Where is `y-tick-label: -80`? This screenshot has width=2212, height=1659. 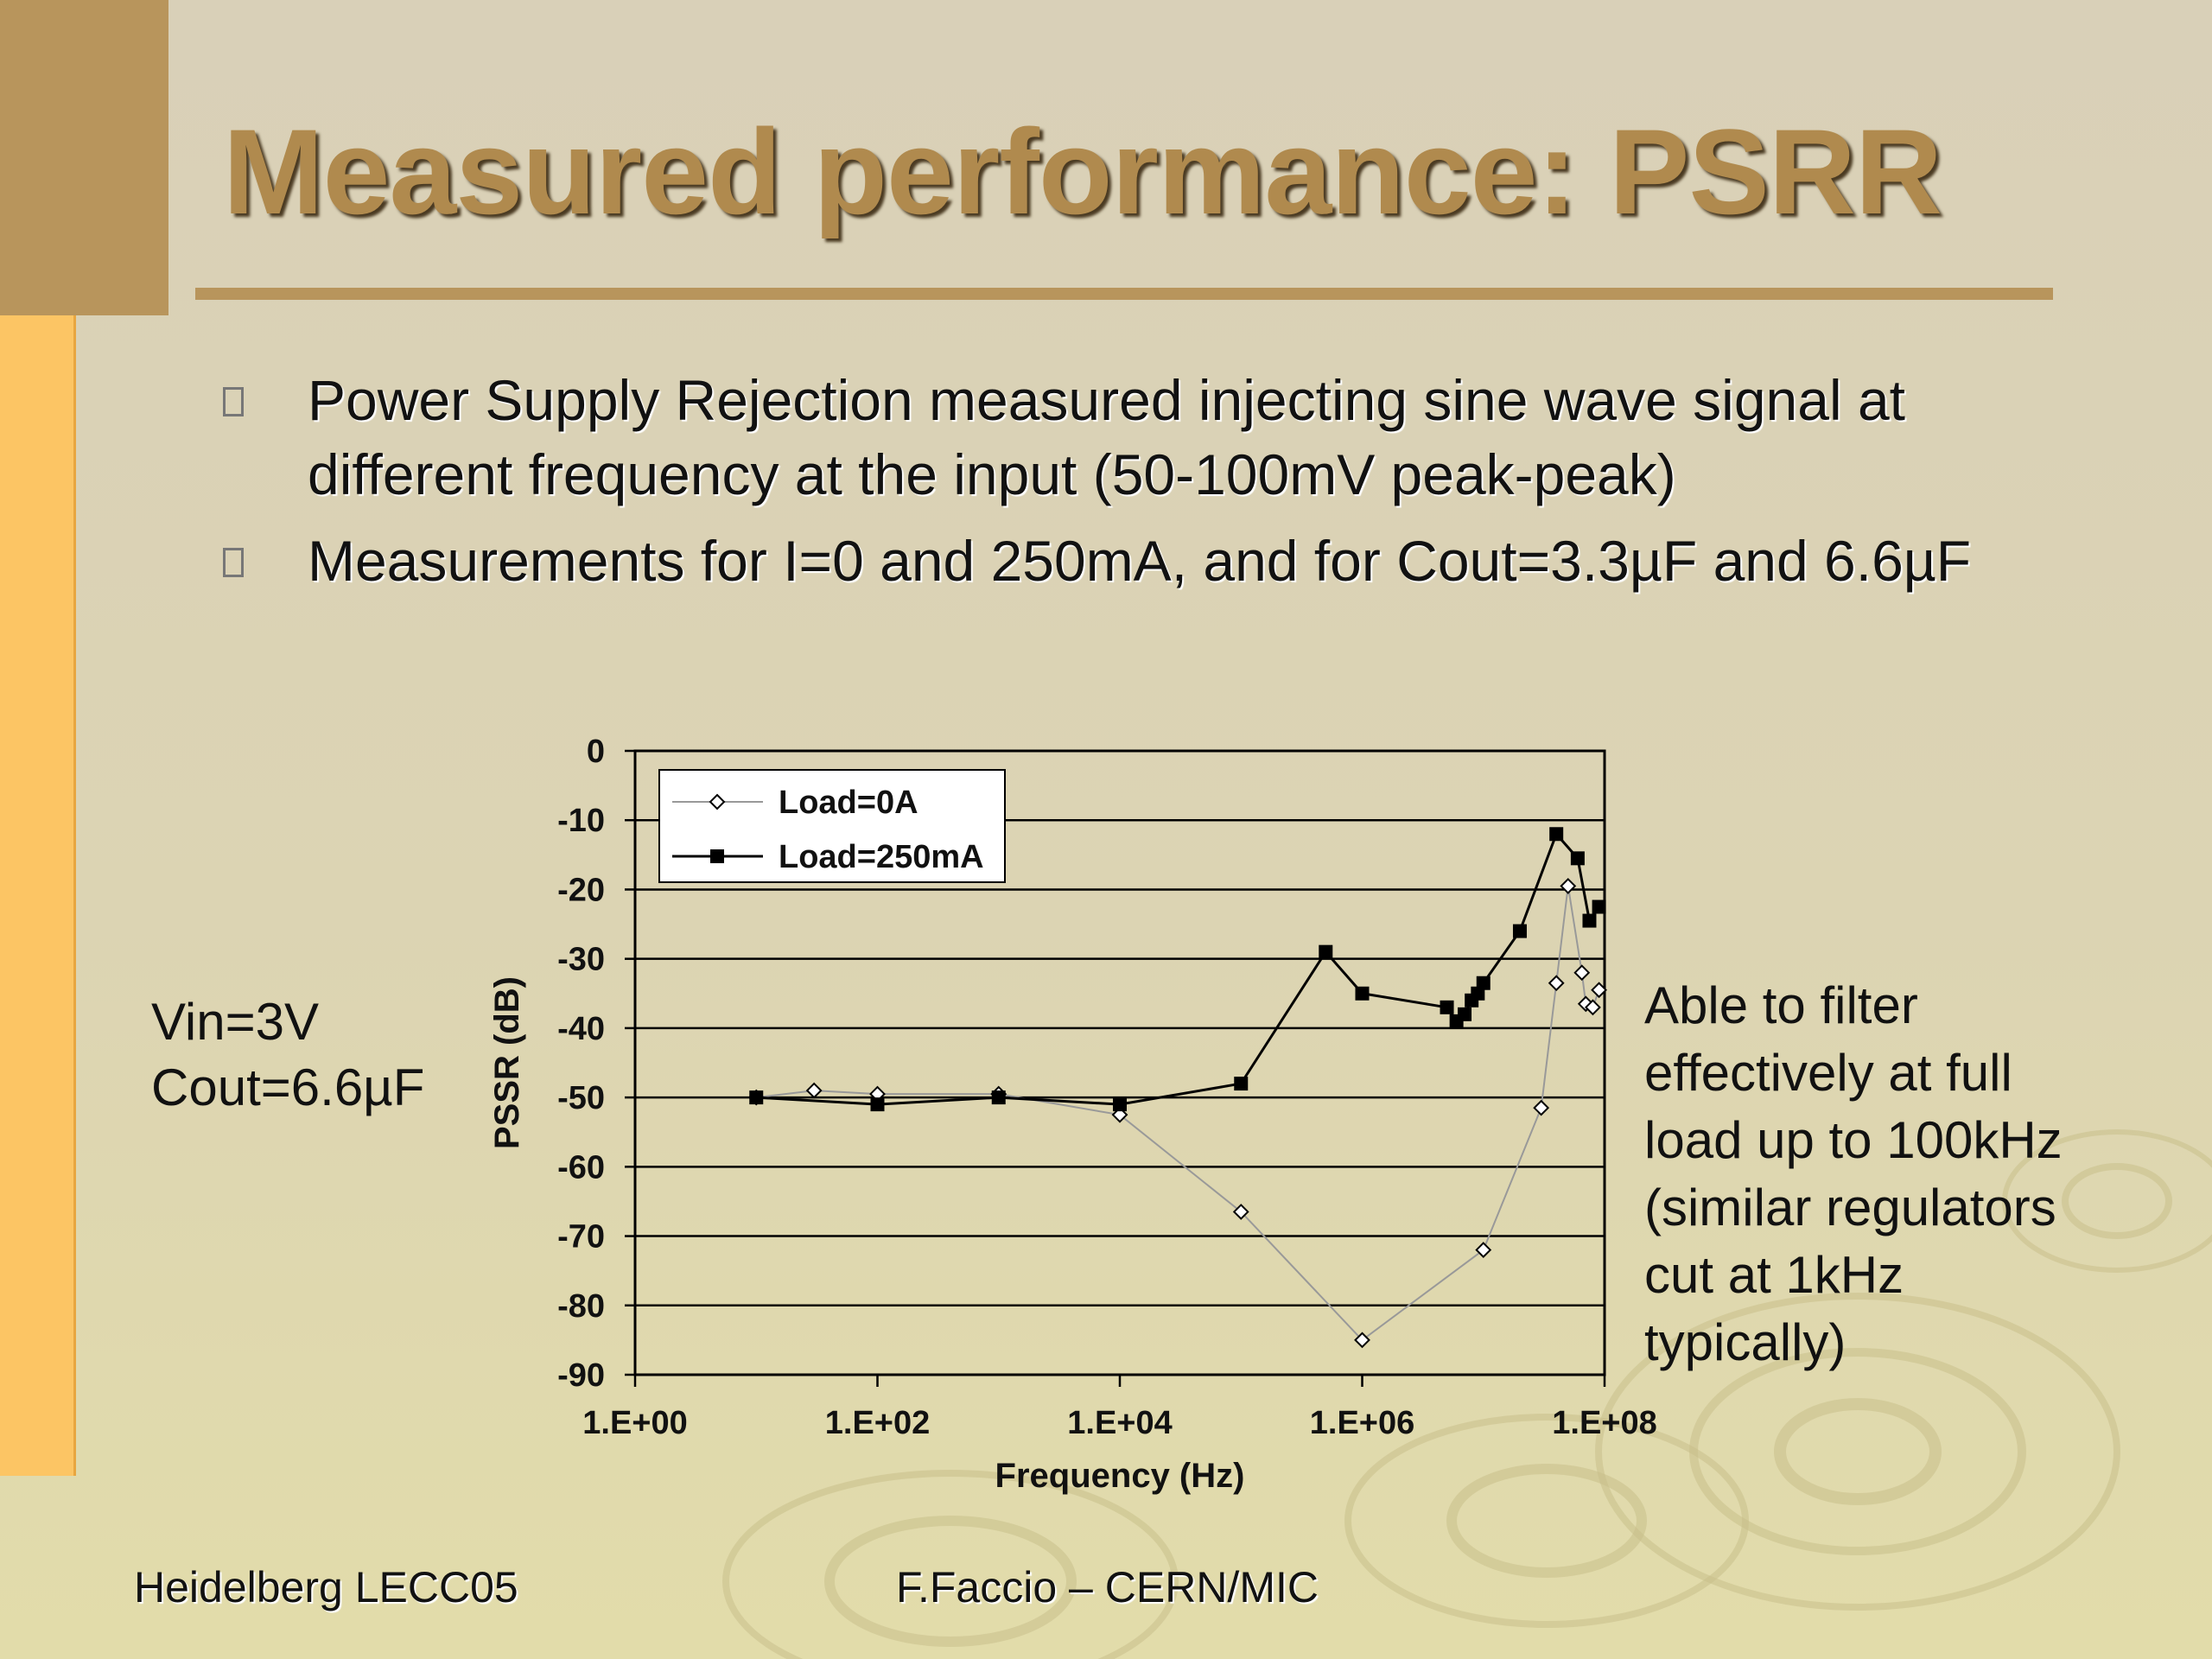
y-tick-label: -80 is located at coordinates (581, 1306).